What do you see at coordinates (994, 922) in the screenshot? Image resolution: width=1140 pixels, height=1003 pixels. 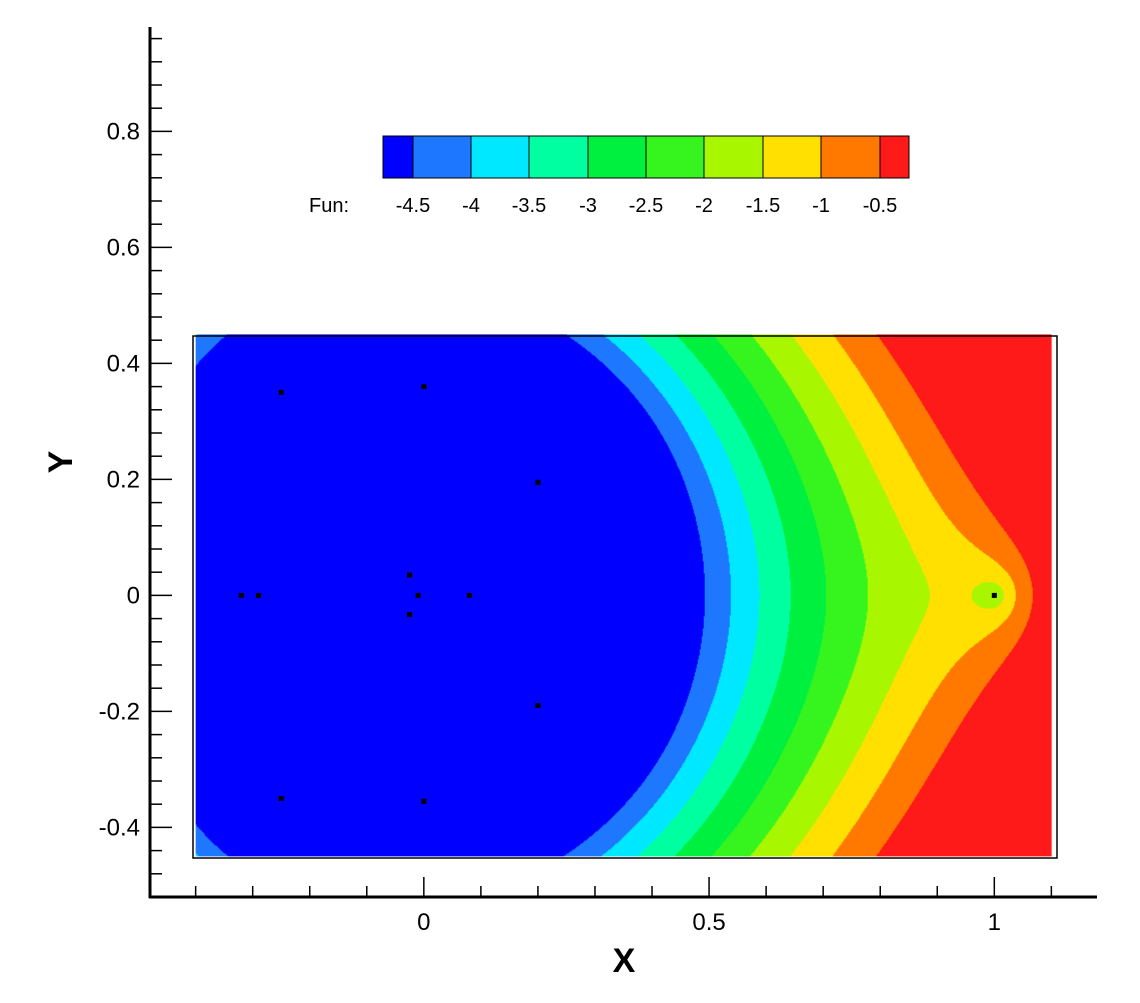 I see `x-tick-label: 1` at bounding box center [994, 922].